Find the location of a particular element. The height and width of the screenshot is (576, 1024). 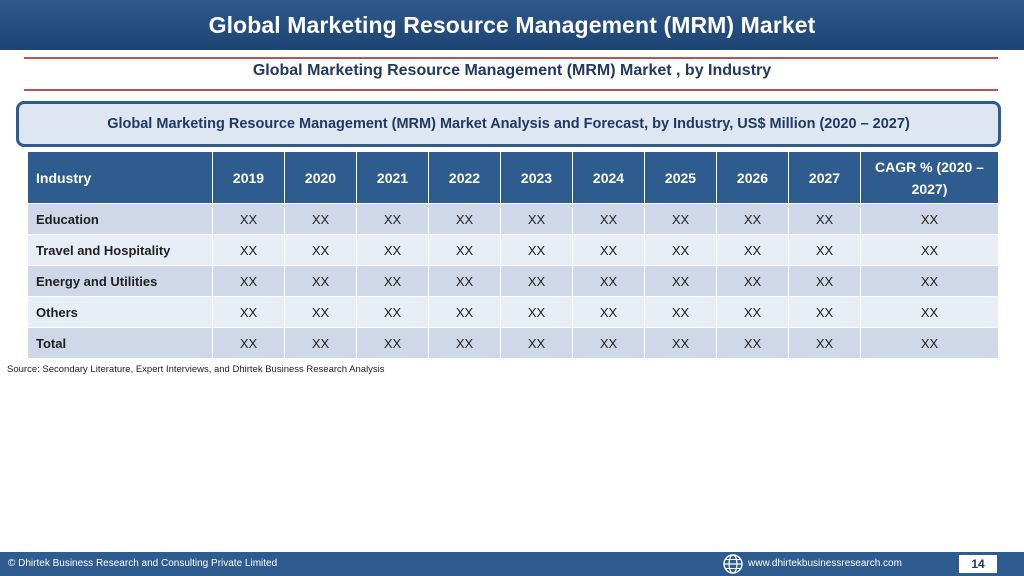

column-header-2025: 2025 is located at coordinates (680, 177).